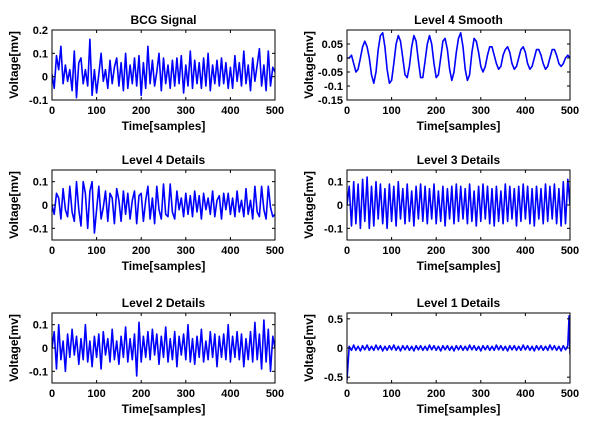 This screenshot has height=430, width=590. What do you see at coordinates (330, 73) in the screenshot?
I see `y-tick-label: -0.05` at bounding box center [330, 73].